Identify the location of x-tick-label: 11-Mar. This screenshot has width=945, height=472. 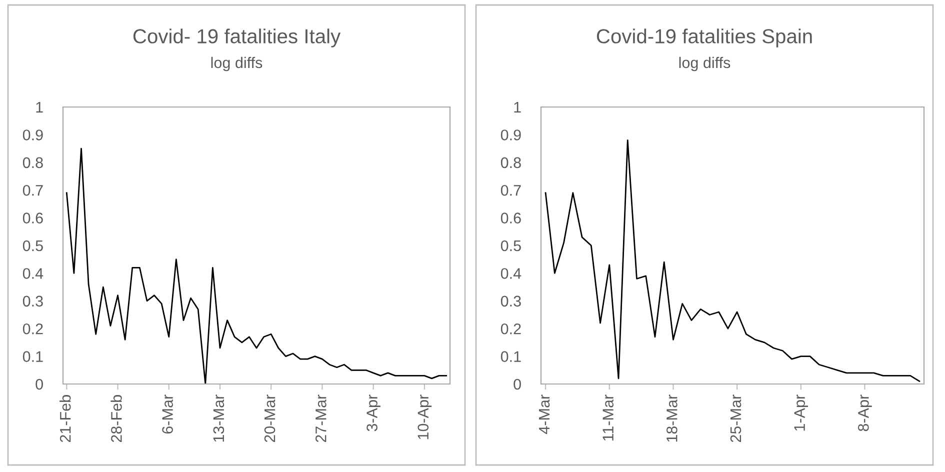
(608, 417).